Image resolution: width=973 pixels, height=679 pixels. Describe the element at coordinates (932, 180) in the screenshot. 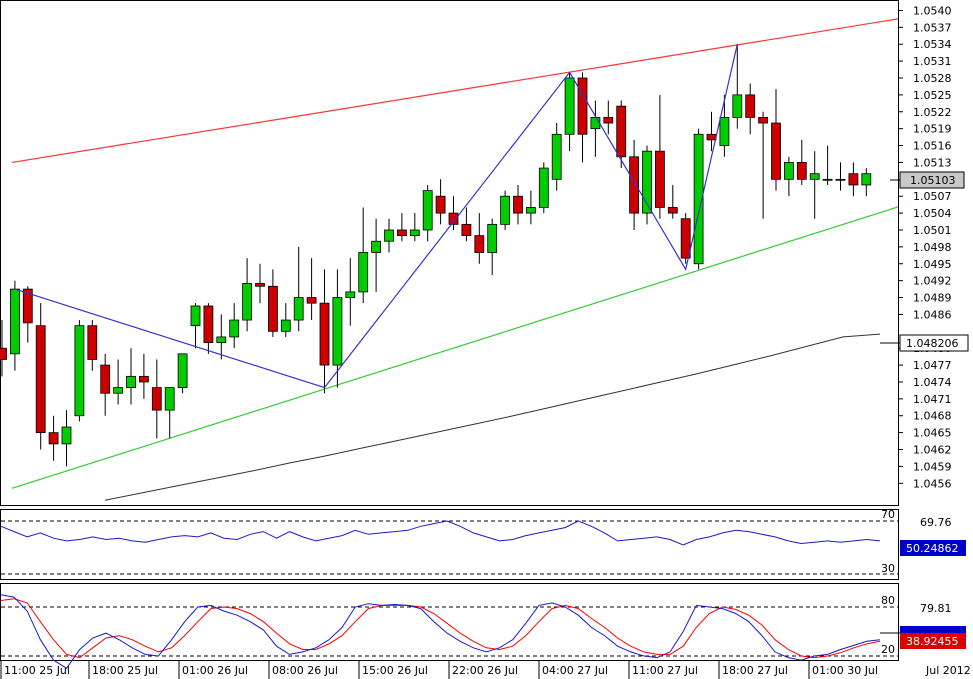

I see `current-price-box` at that location.